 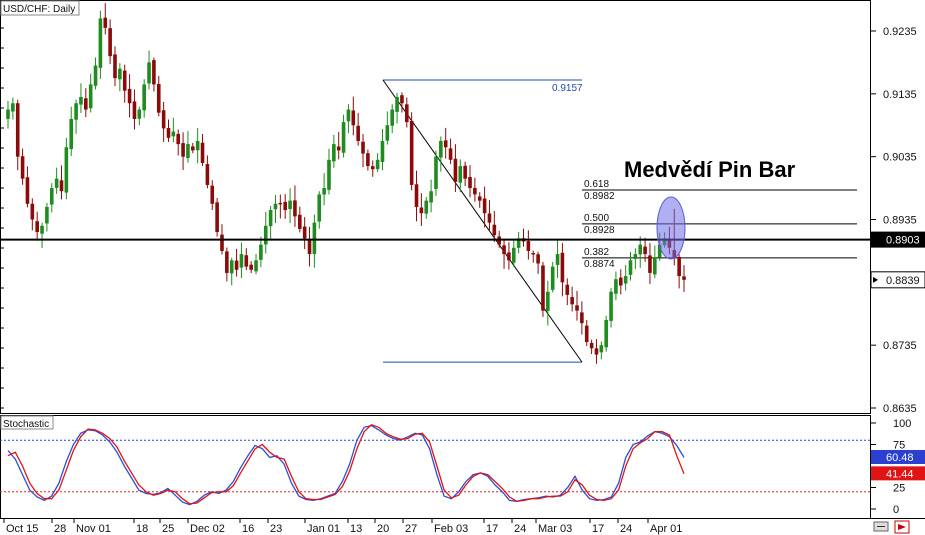 What do you see at coordinates (596, 252) in the screenshot?
I see `fib-ratio-label: 0.382` at bounding box center [596, 252].